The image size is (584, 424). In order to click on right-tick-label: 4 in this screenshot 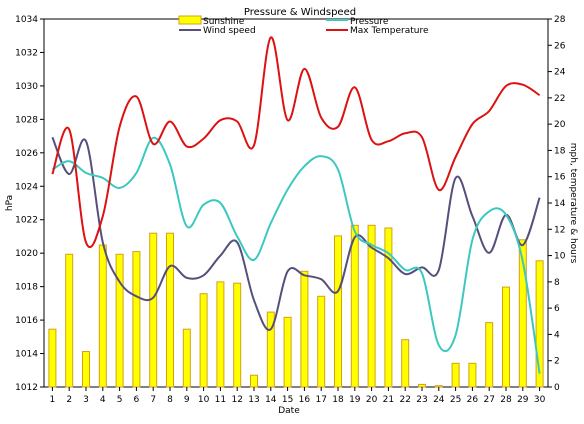, I will do `click(557, 335)`.